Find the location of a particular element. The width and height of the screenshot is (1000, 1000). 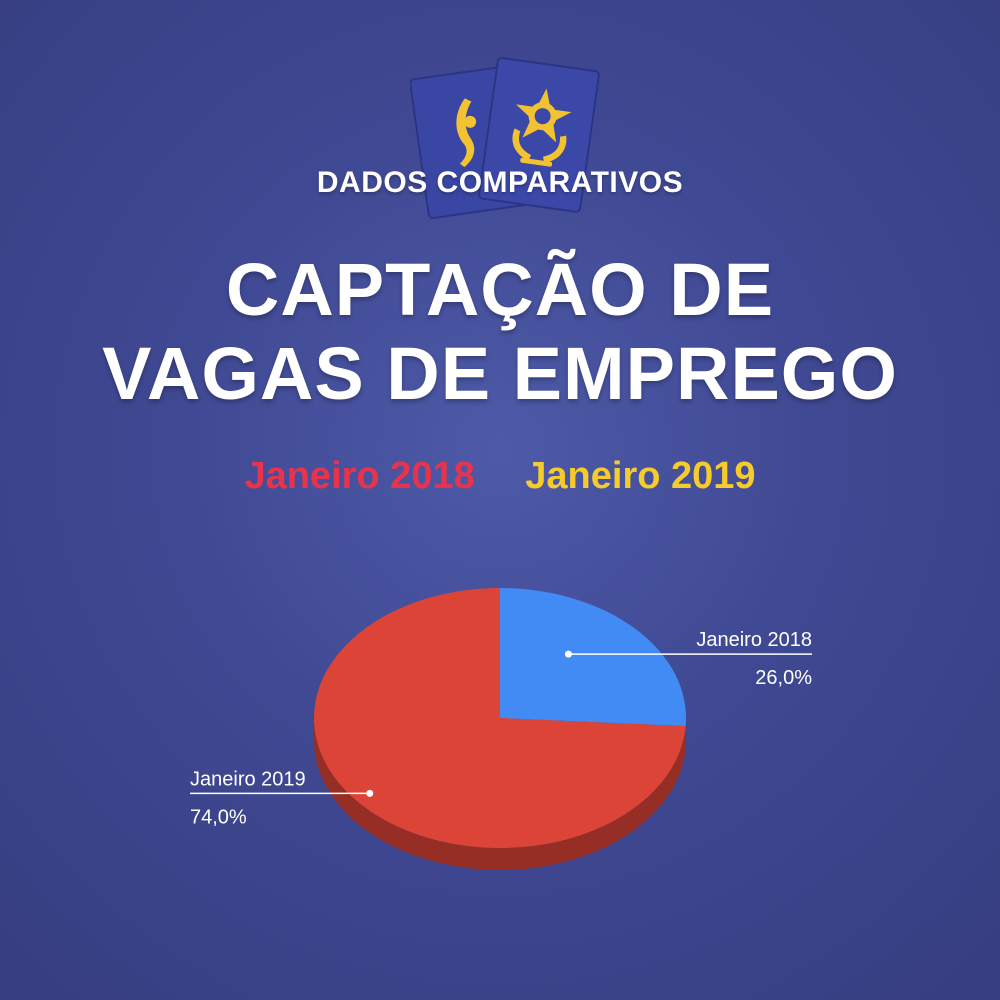

pie-label-0: Janeiro 2018 26,0% is located at coordinates (688, 659).